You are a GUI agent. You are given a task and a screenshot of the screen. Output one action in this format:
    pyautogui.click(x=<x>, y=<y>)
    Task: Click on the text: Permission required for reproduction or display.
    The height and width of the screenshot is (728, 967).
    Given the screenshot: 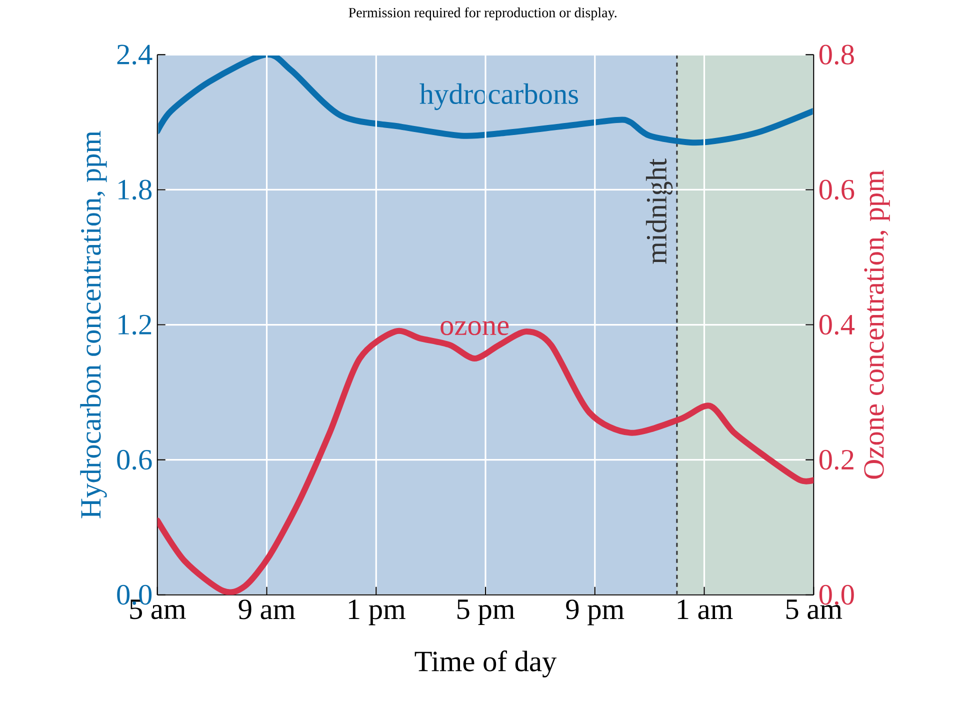 What is the action you would take?
    pyautogui.click(x=482, y=13)
    